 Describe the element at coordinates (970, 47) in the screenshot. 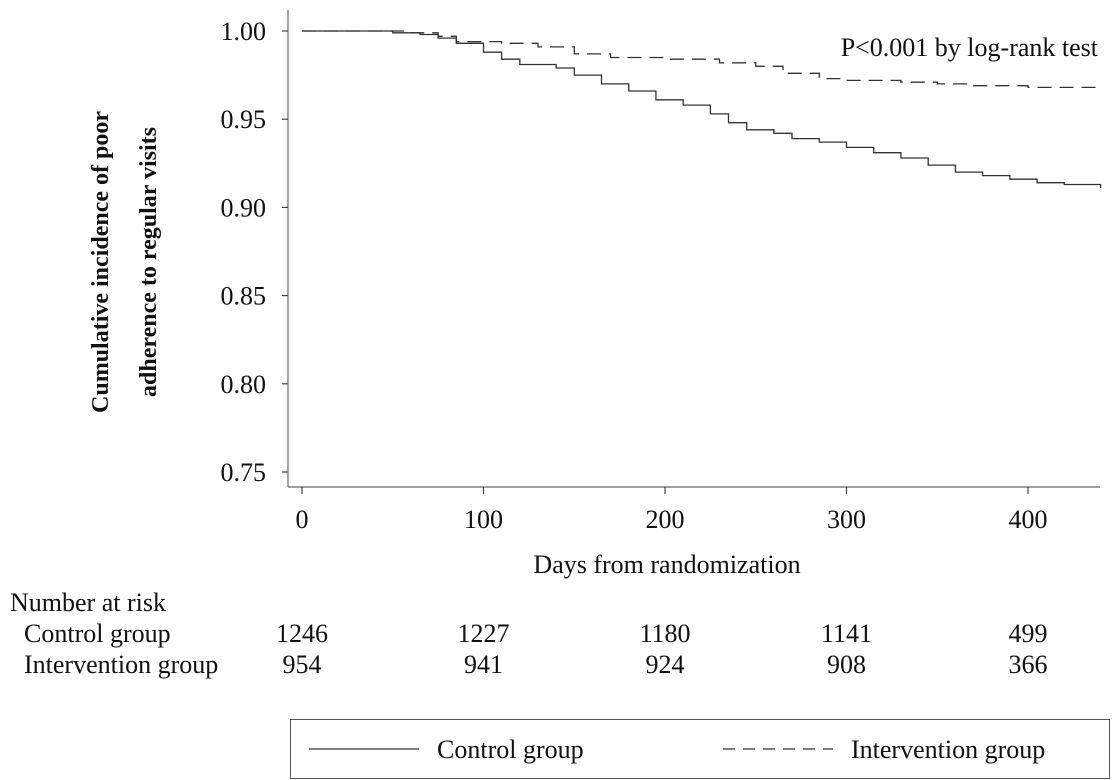

I see `annotation: P<0.001 by log-rank test` at that location.